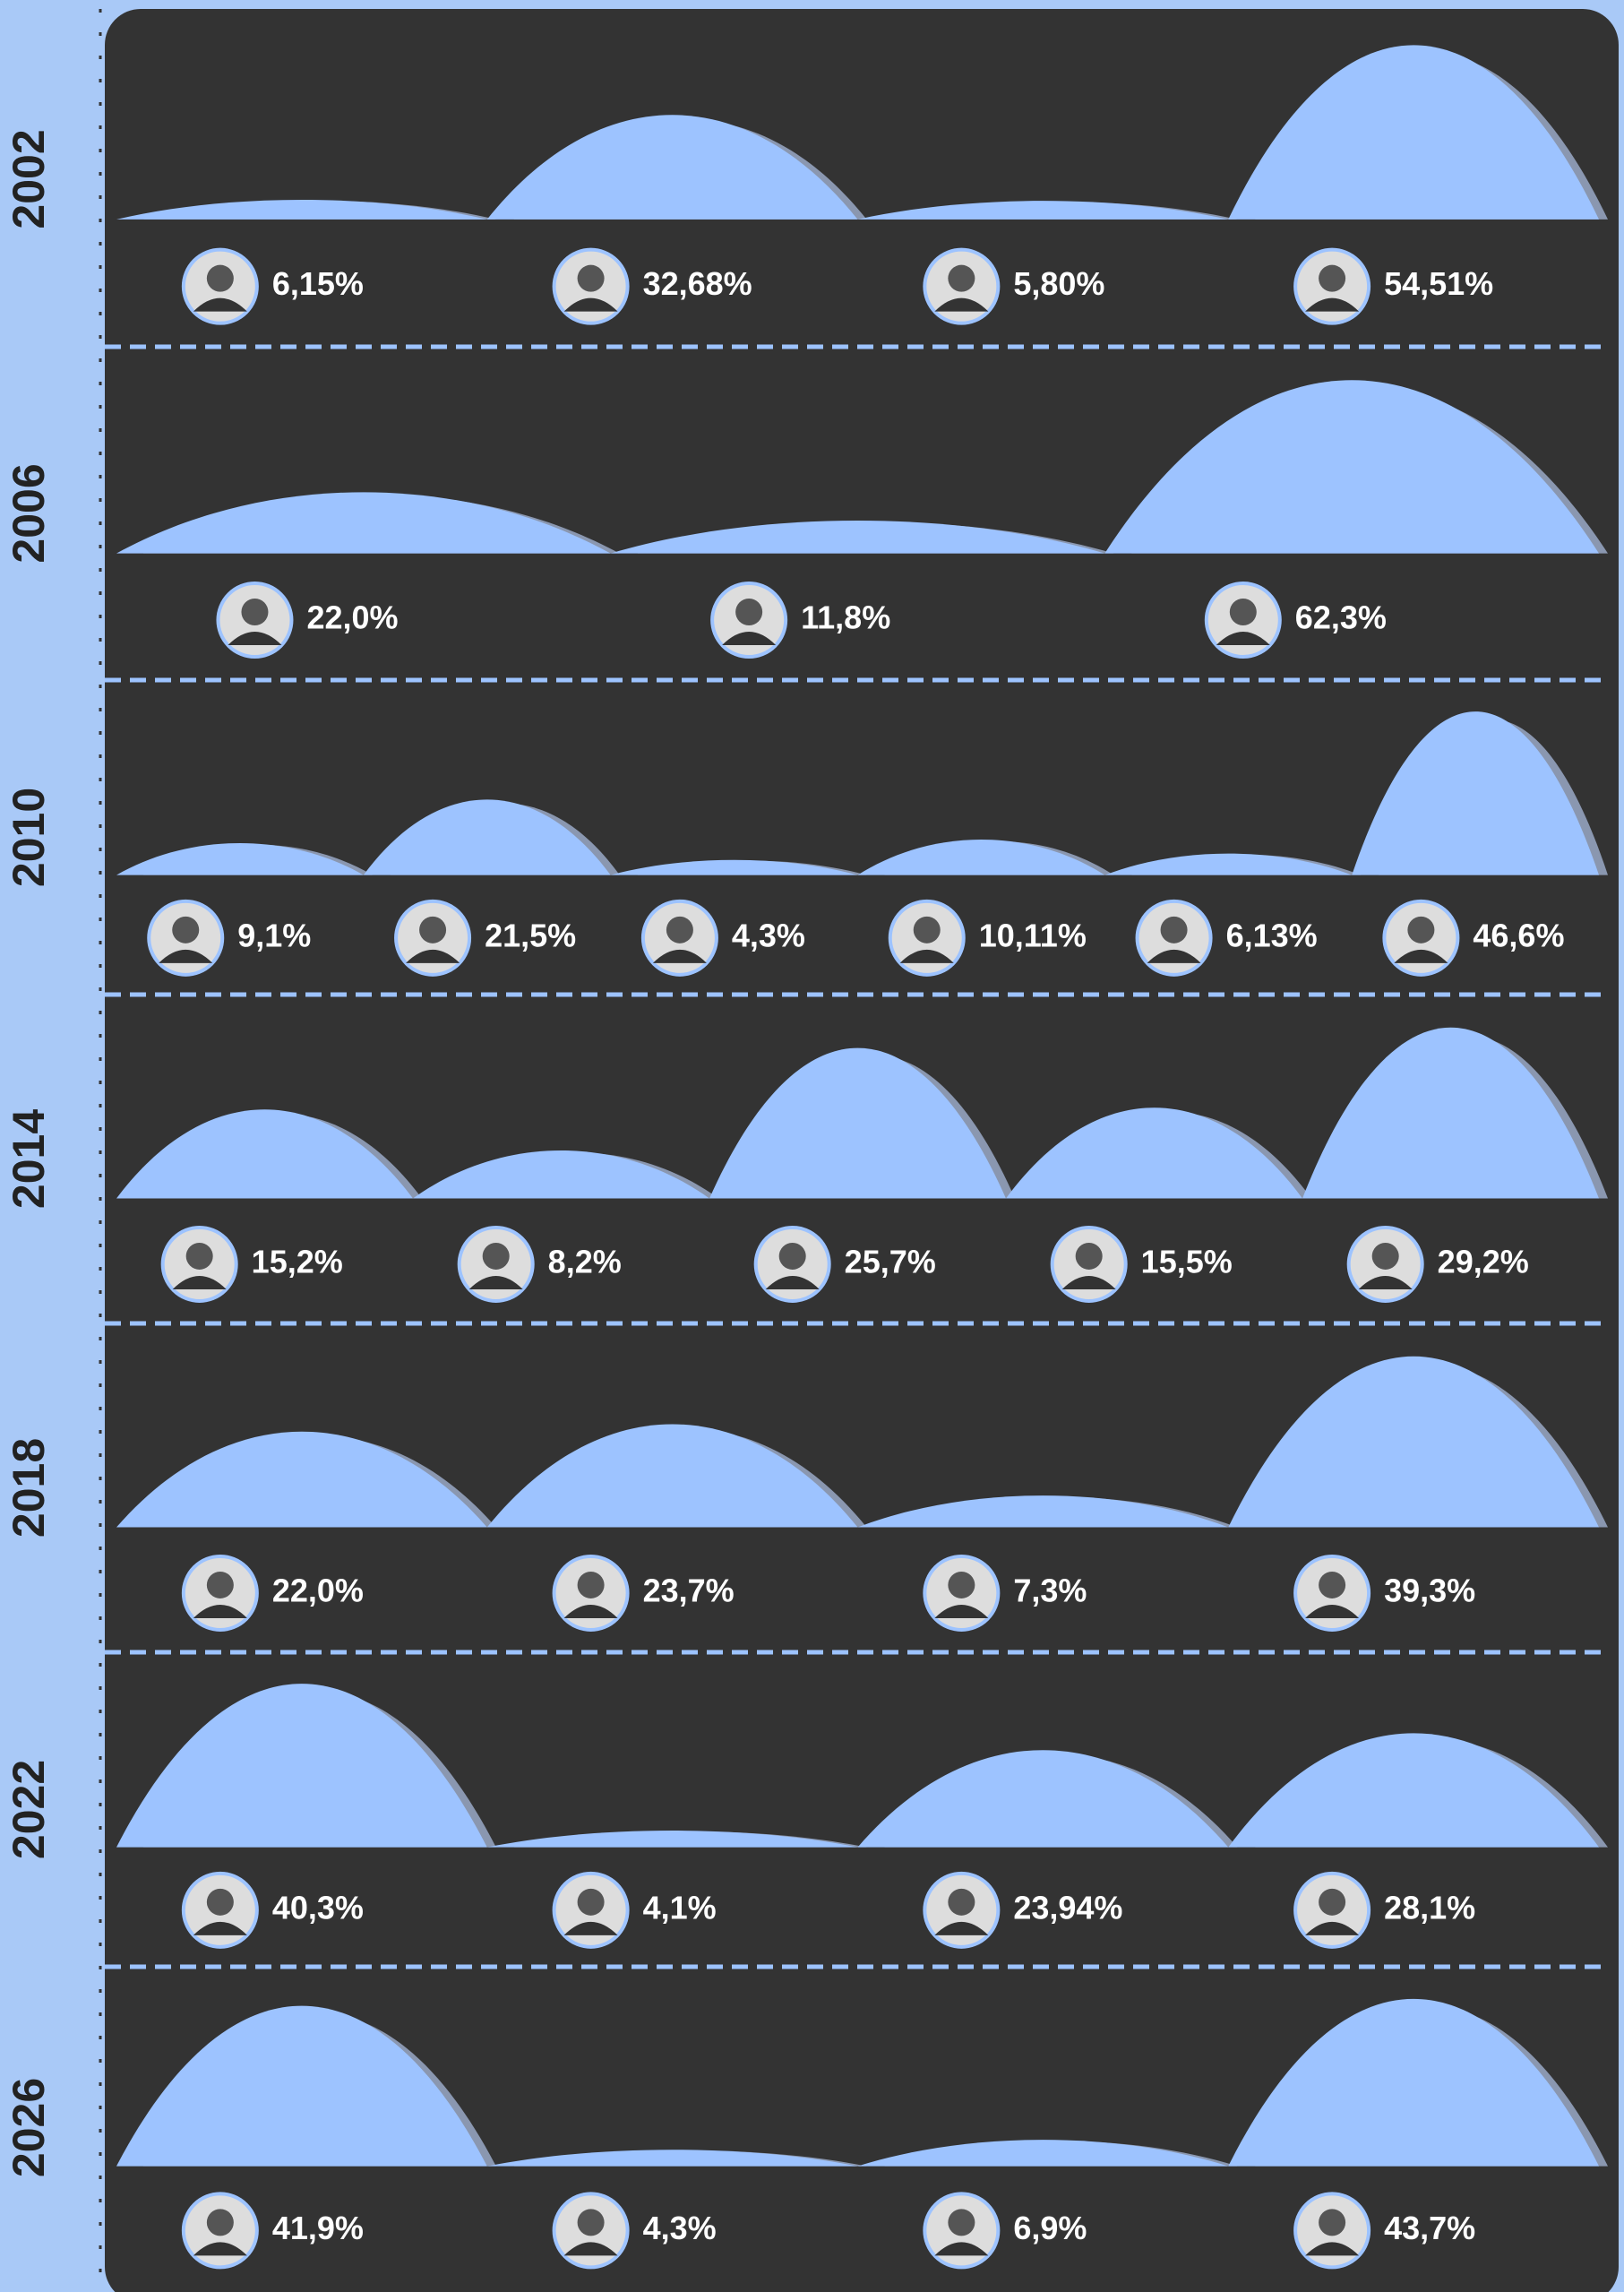 This screenshot has height=2292, width=1624. I want to click on value-label: 29,2%, so click(1483, 1261).